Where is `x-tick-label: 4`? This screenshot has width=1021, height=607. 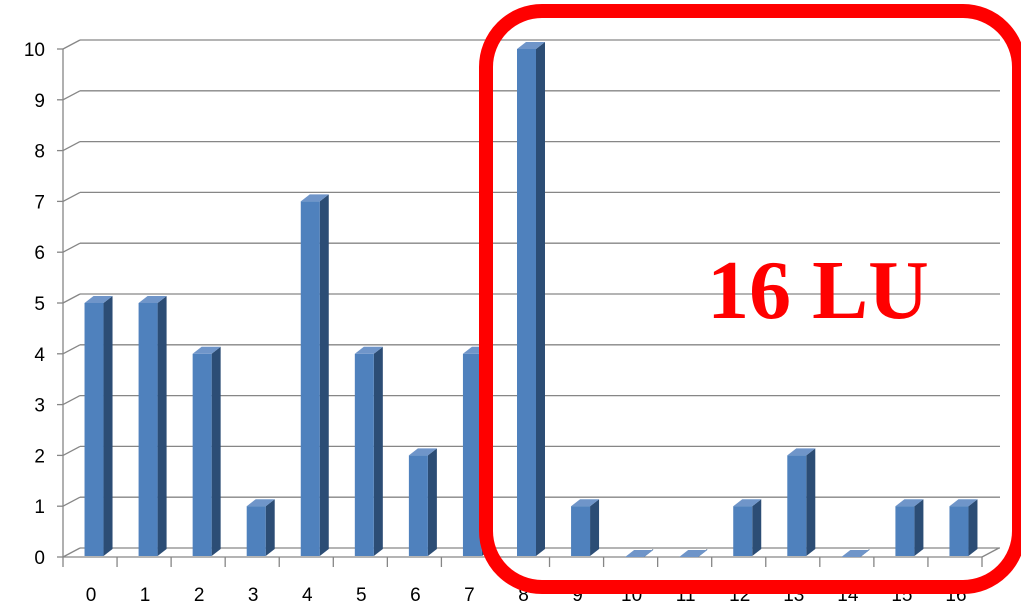
x-tick-label: 4 is located at coordinates (307, 595).